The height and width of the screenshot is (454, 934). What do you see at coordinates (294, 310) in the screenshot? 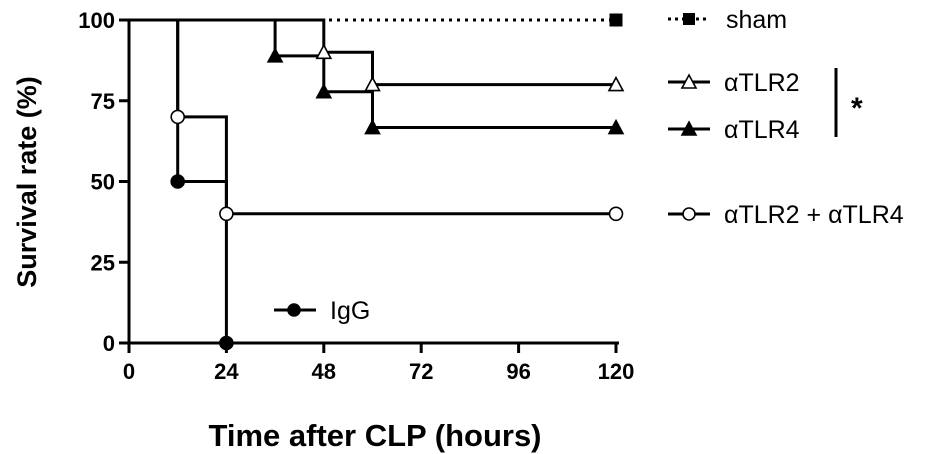
I see `legend-igg-marker` at bounding box center [294, 310].